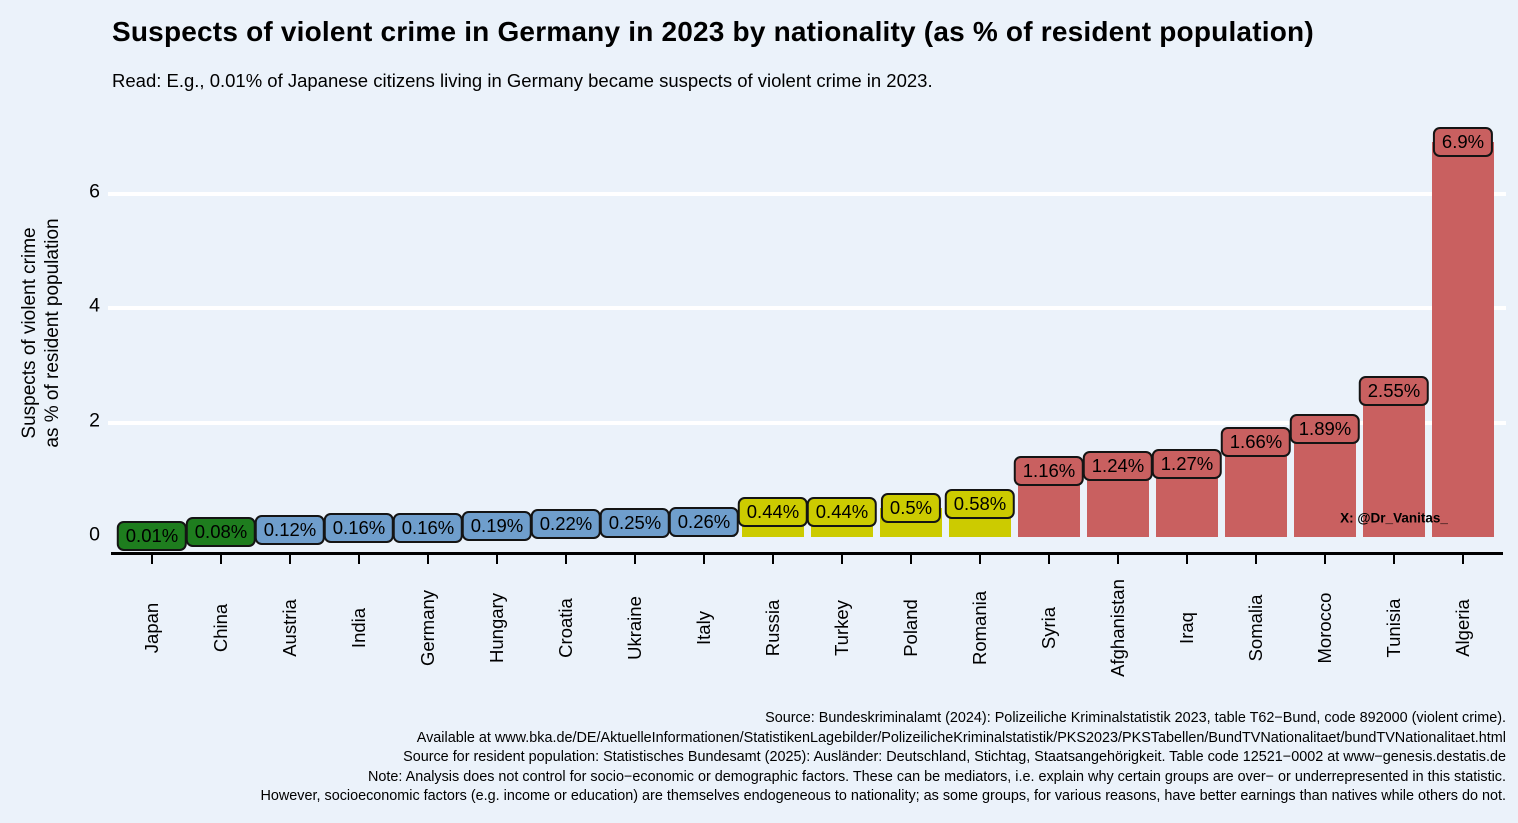  Describe the element at coordinates (703, 628) in the screenshot. I see `x-axis-label: Italy` at that location.